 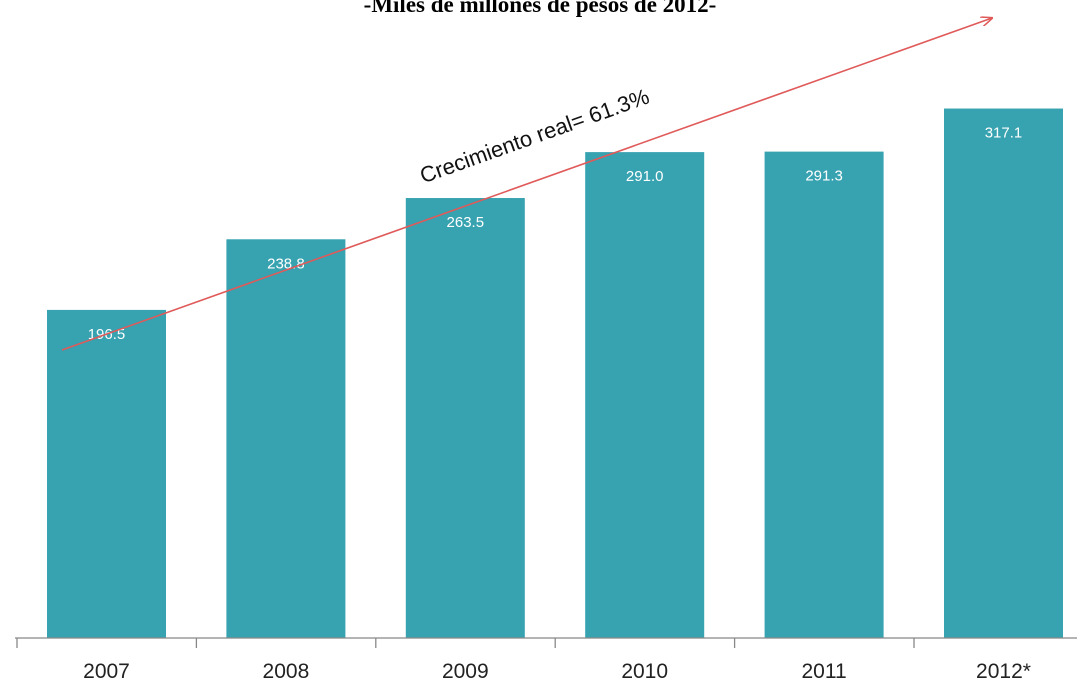 I want to click on bar-2010, so click(x=645, y=395).